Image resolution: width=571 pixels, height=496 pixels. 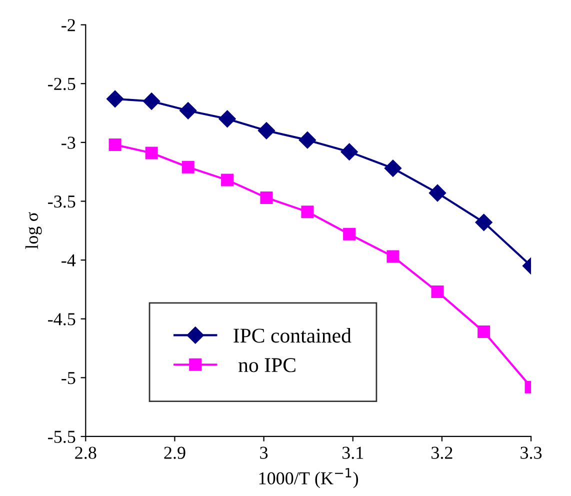 What do you see at coordinates (267, 365) in the screenshot?
I see `legend-label: no IPC` at bounding box center [267, 365].